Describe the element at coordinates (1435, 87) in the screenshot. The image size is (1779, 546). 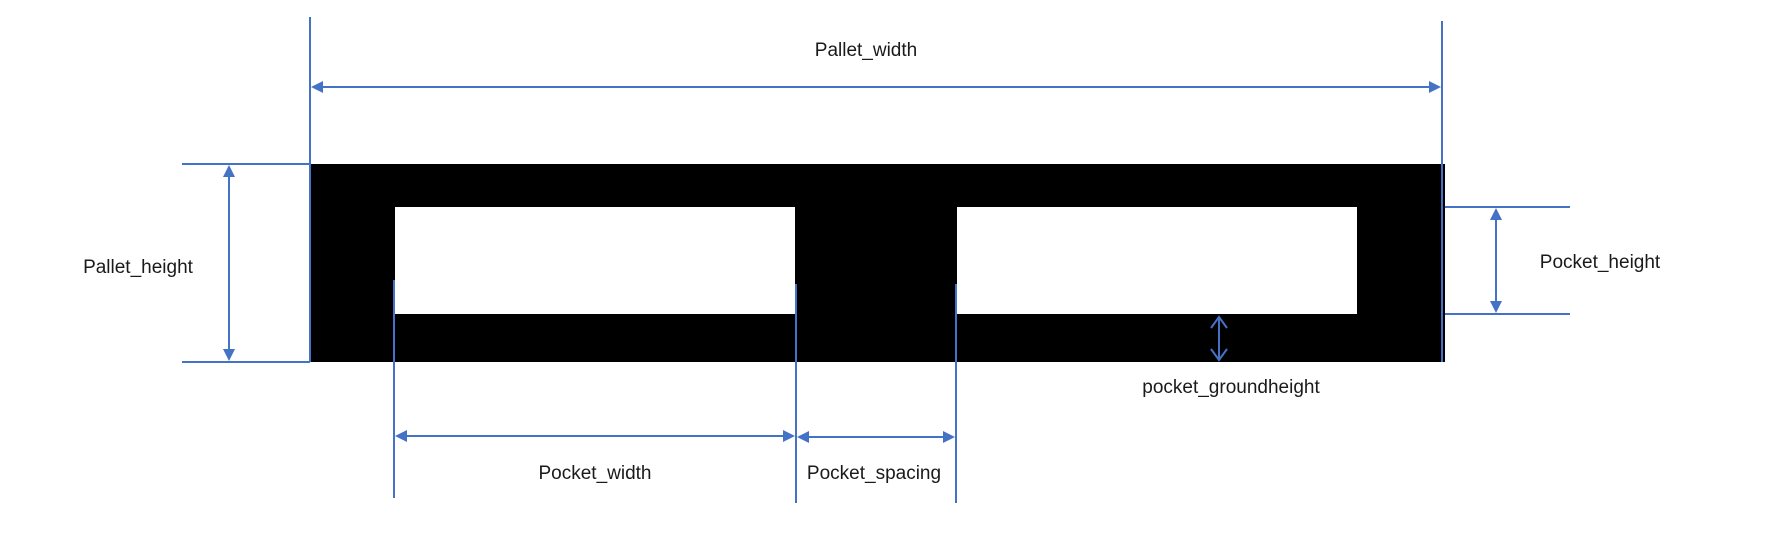
I see `pallet-width-arrow-right` at that location.